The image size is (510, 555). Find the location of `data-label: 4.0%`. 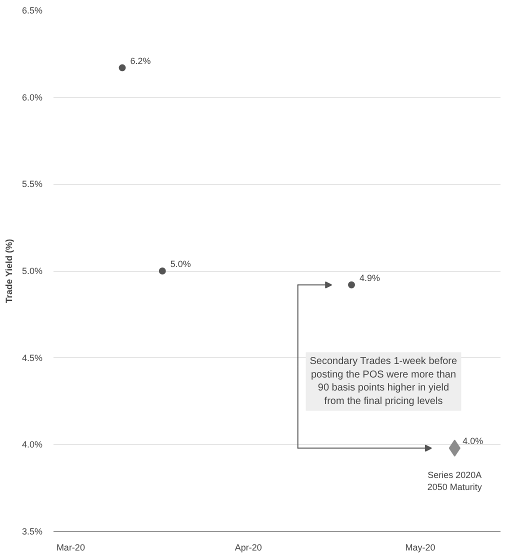

data-label: 4.0% is located at coordinates (473, 441).